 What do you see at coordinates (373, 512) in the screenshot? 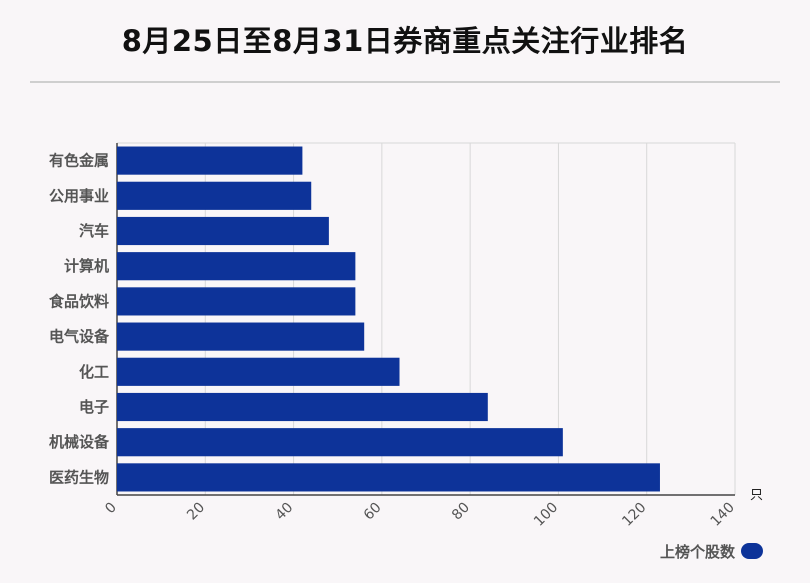
I see `x-tick-label: 60` at bounding box center [373, 512].